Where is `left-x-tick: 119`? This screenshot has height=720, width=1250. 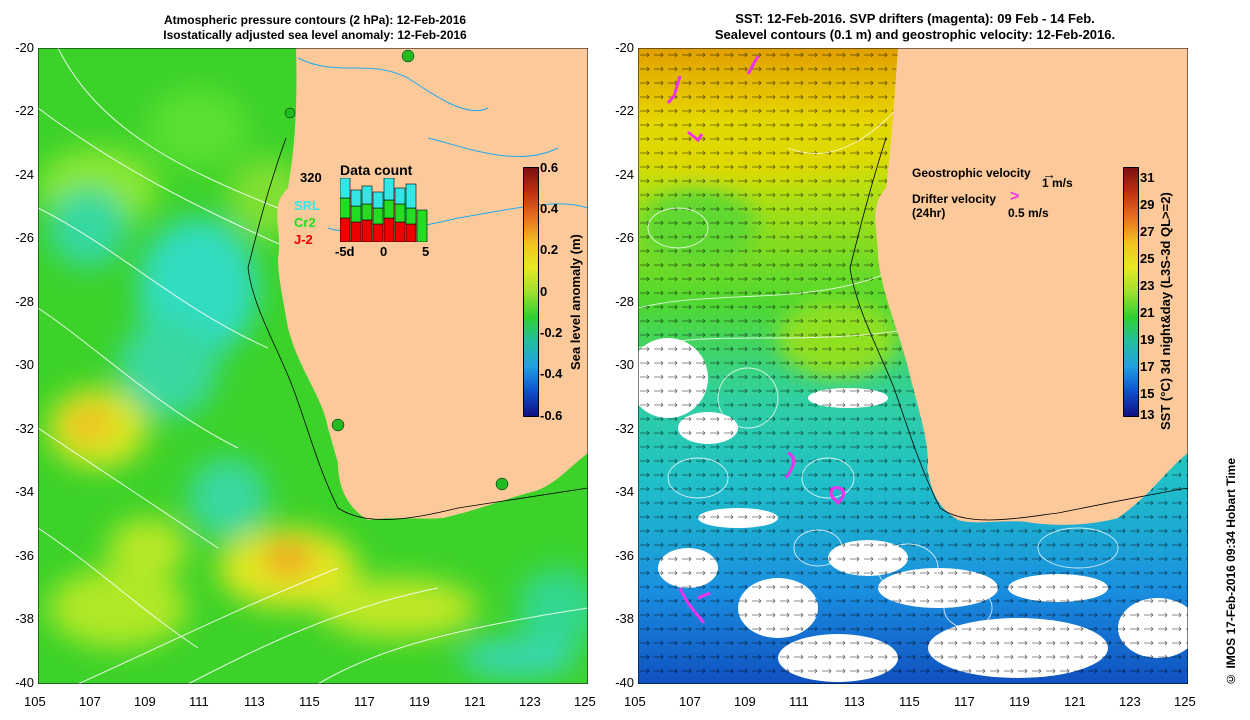
left-x-tick: 119 is located at coordinates (419, 701).